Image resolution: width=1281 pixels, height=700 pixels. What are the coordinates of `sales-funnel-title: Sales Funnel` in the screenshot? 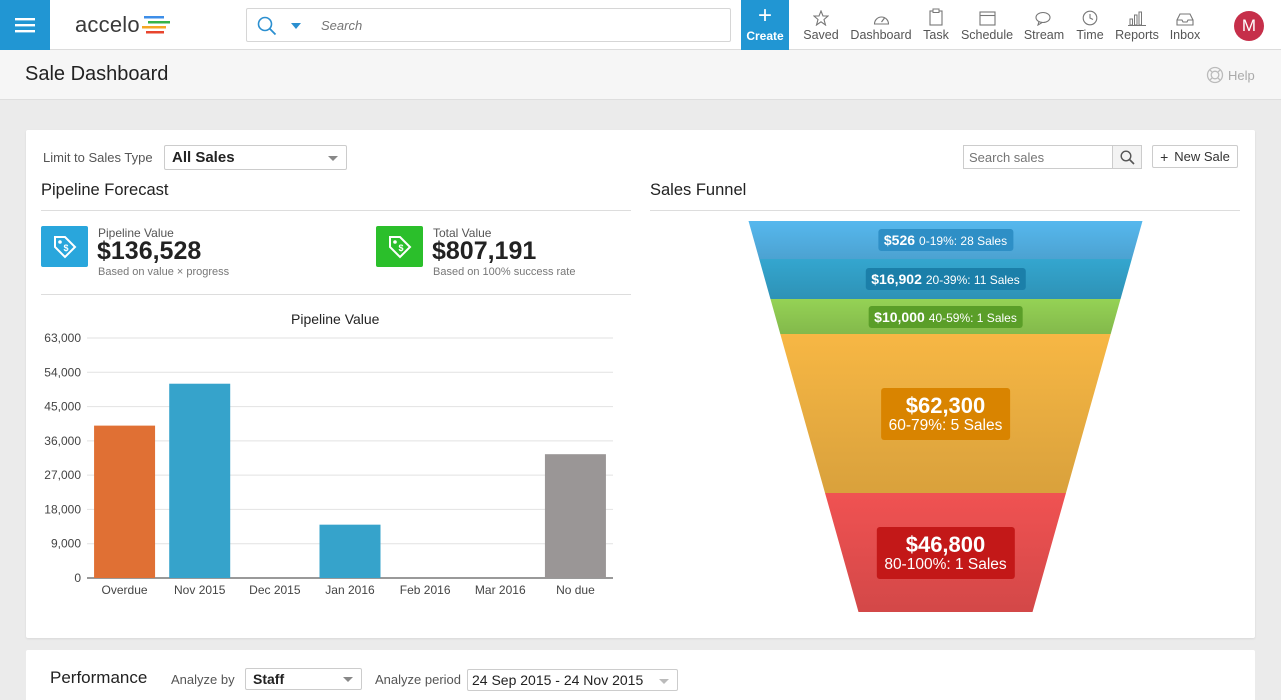 It's located at (698, 190).